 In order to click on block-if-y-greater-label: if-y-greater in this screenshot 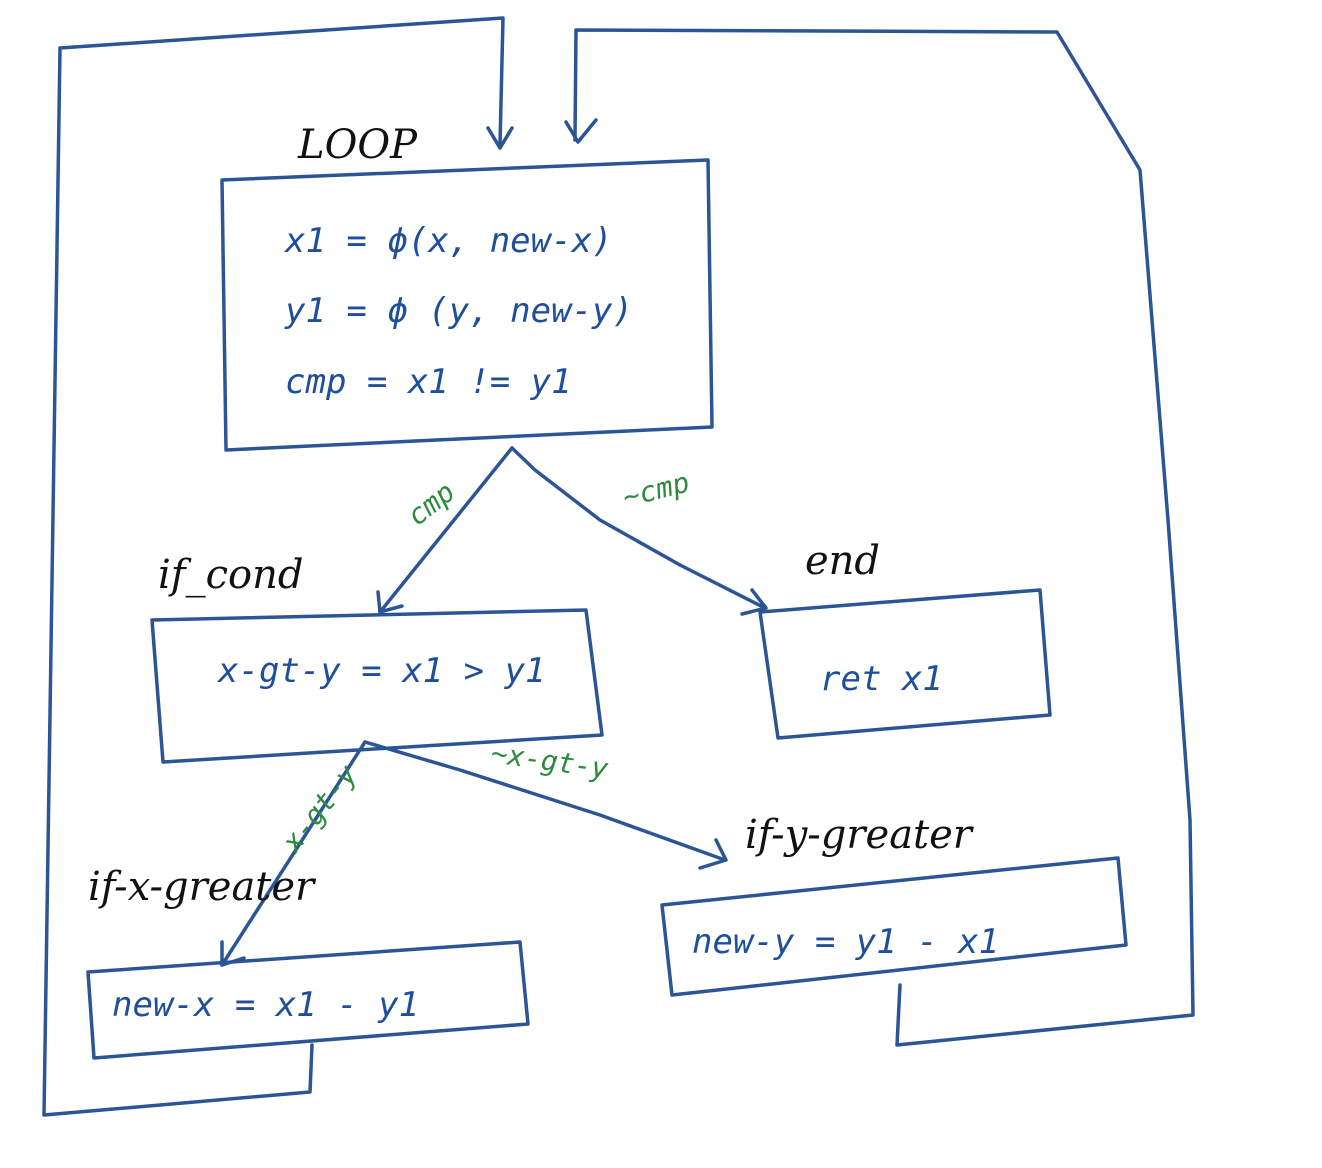, I will do `click(860, 835)`.